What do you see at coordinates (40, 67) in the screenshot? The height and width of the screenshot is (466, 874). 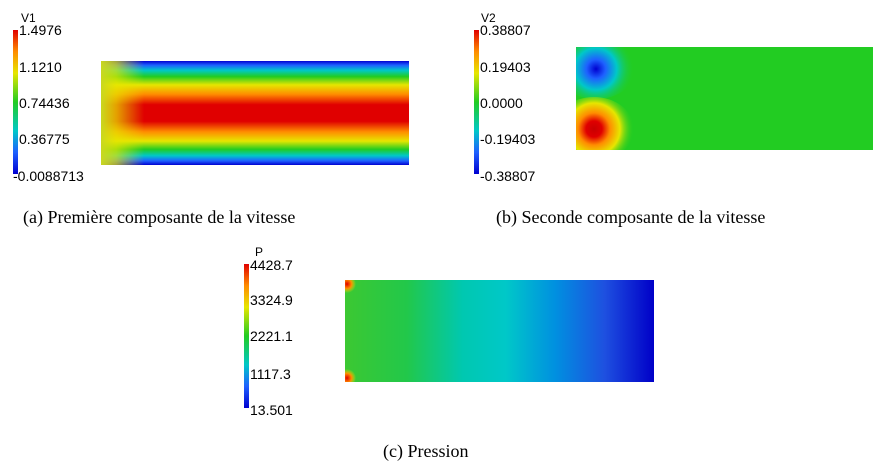 I see `tick-label-v1-2: 1.1210` at bounding box center [40, 67].